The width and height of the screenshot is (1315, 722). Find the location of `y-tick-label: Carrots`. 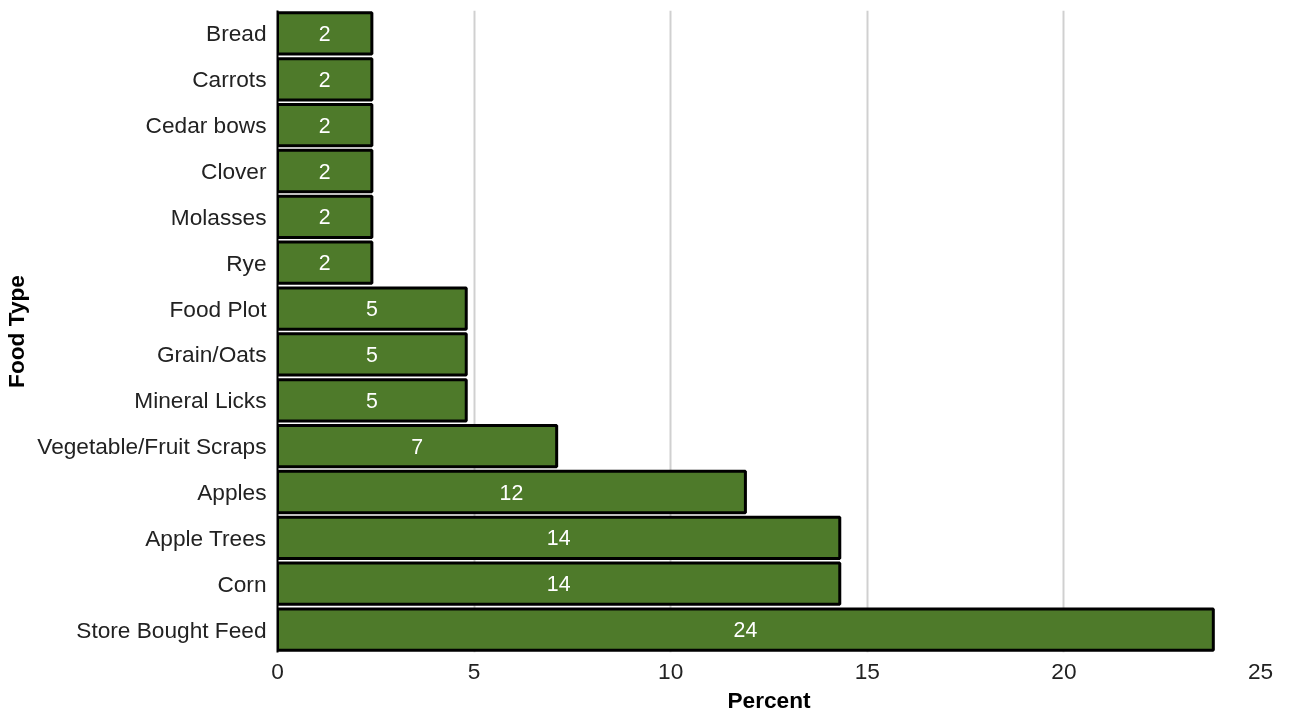

y-tick-label: Carrots is located at coordinates (229, 79).